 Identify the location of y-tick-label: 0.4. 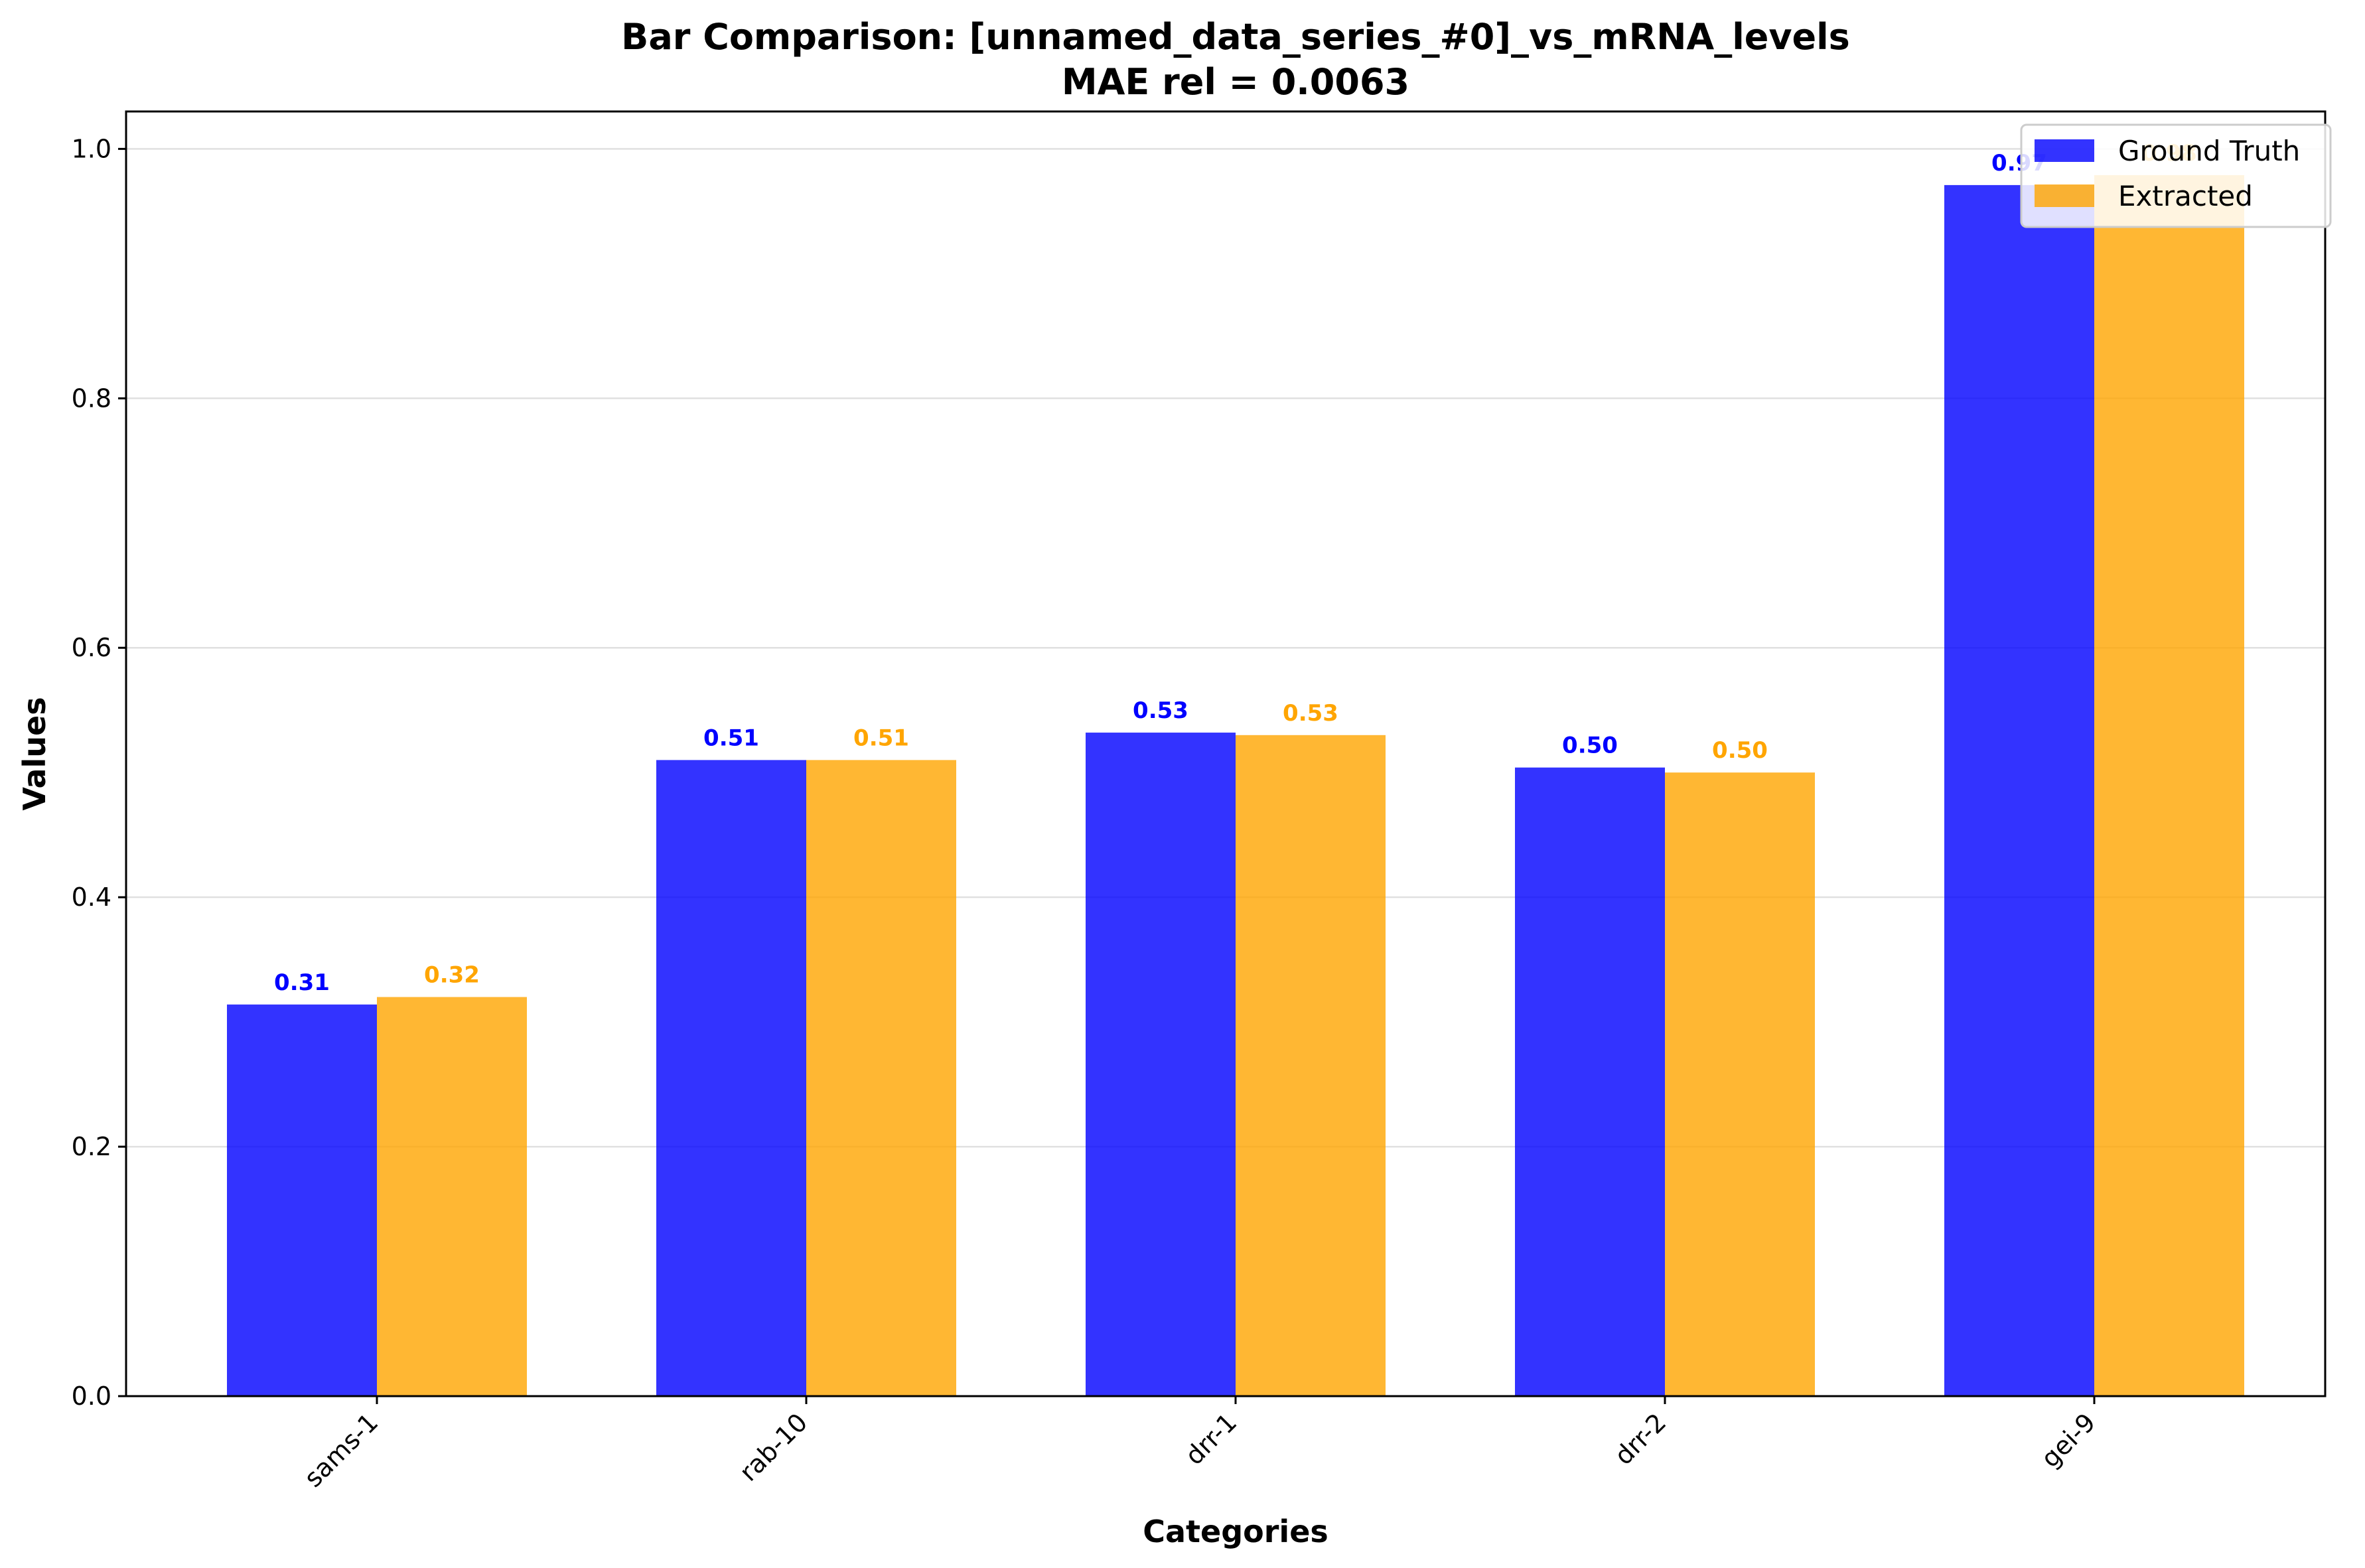
(91, 897).